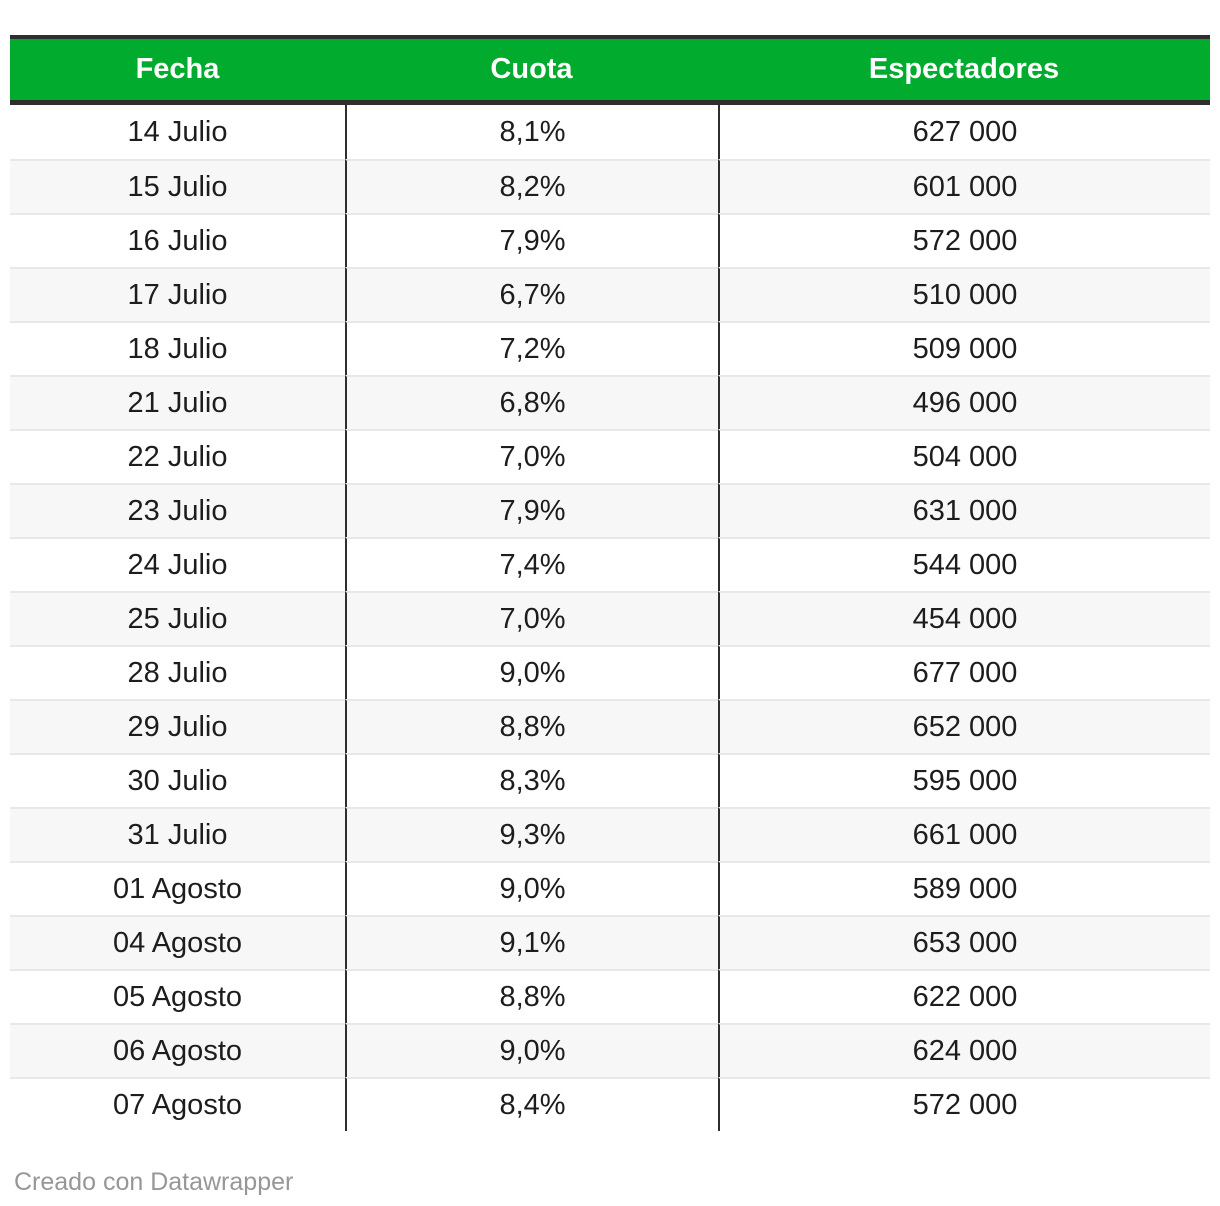  What do you see at coordinates (964, 996) in the screenshot?
I see `cell-espectadores: 622 000` at bounding box center [964, 996].